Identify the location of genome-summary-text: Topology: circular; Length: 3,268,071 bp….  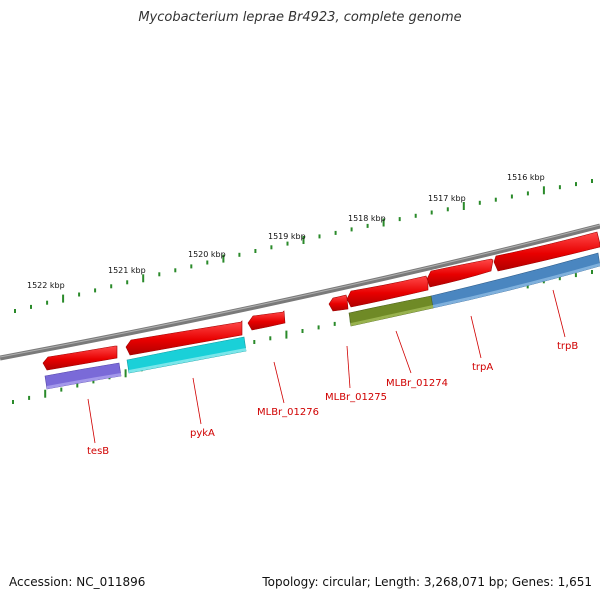
(427, 582).